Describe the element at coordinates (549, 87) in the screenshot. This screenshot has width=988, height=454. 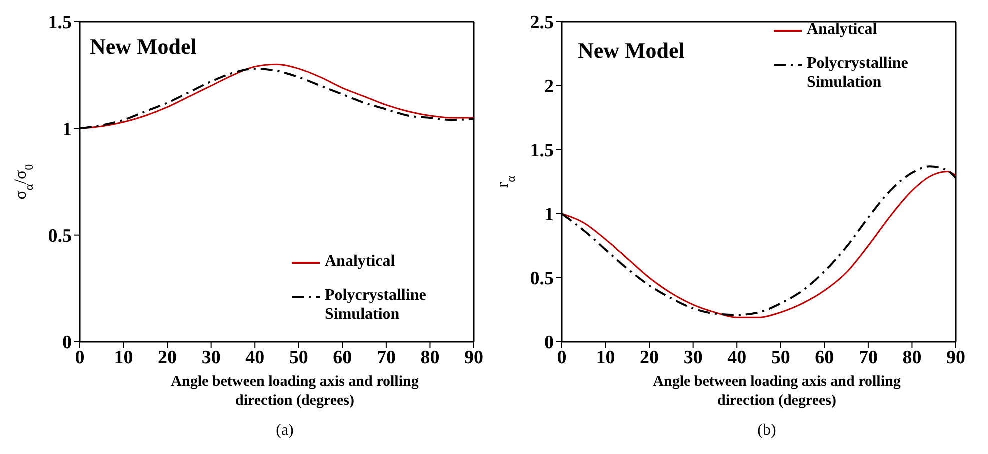
I see `y-tick-label: 2` at that location.